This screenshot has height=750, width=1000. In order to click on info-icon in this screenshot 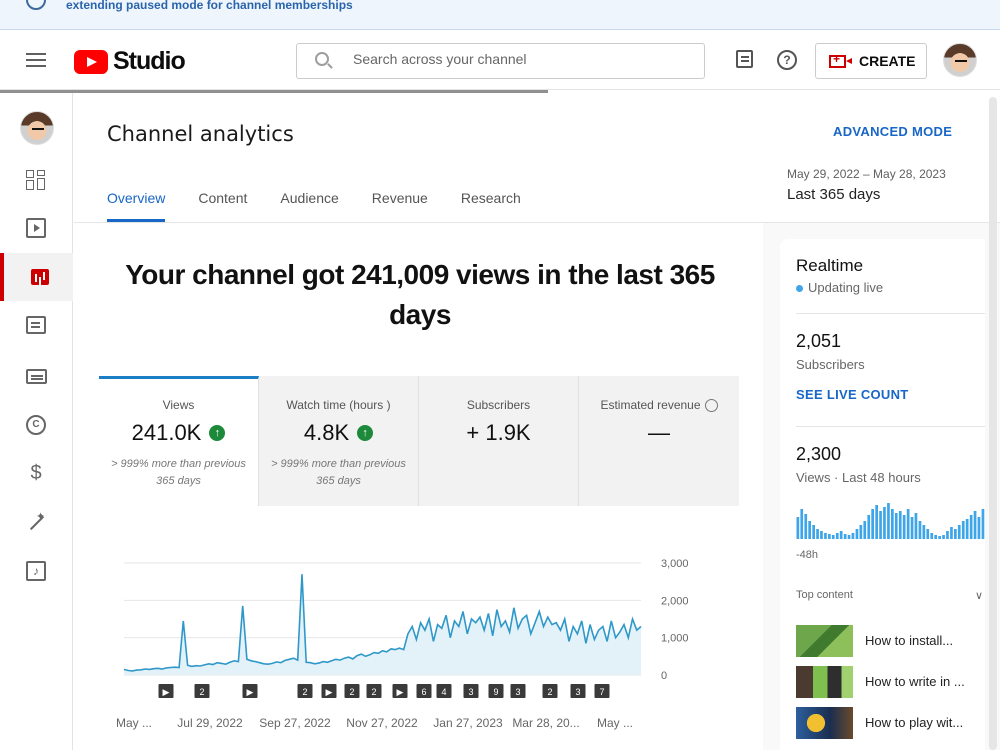, I will do `click(36, 5)`.